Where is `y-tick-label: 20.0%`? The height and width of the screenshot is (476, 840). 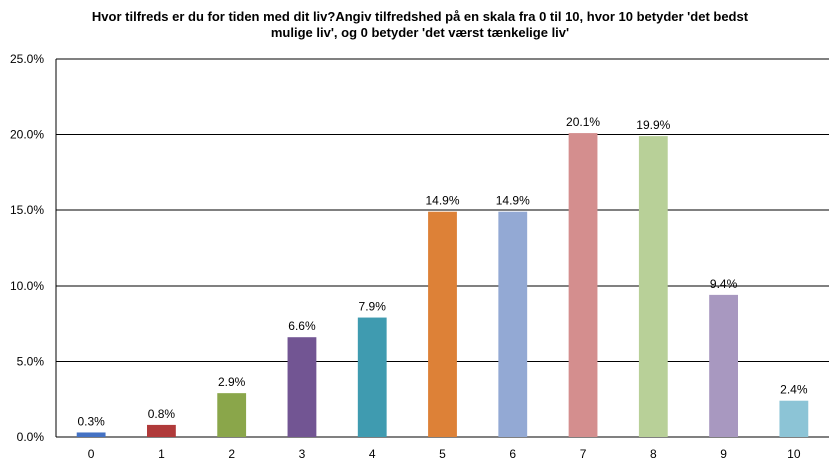
y-tick-label: 20.0% is located at coordinates (27, 135).